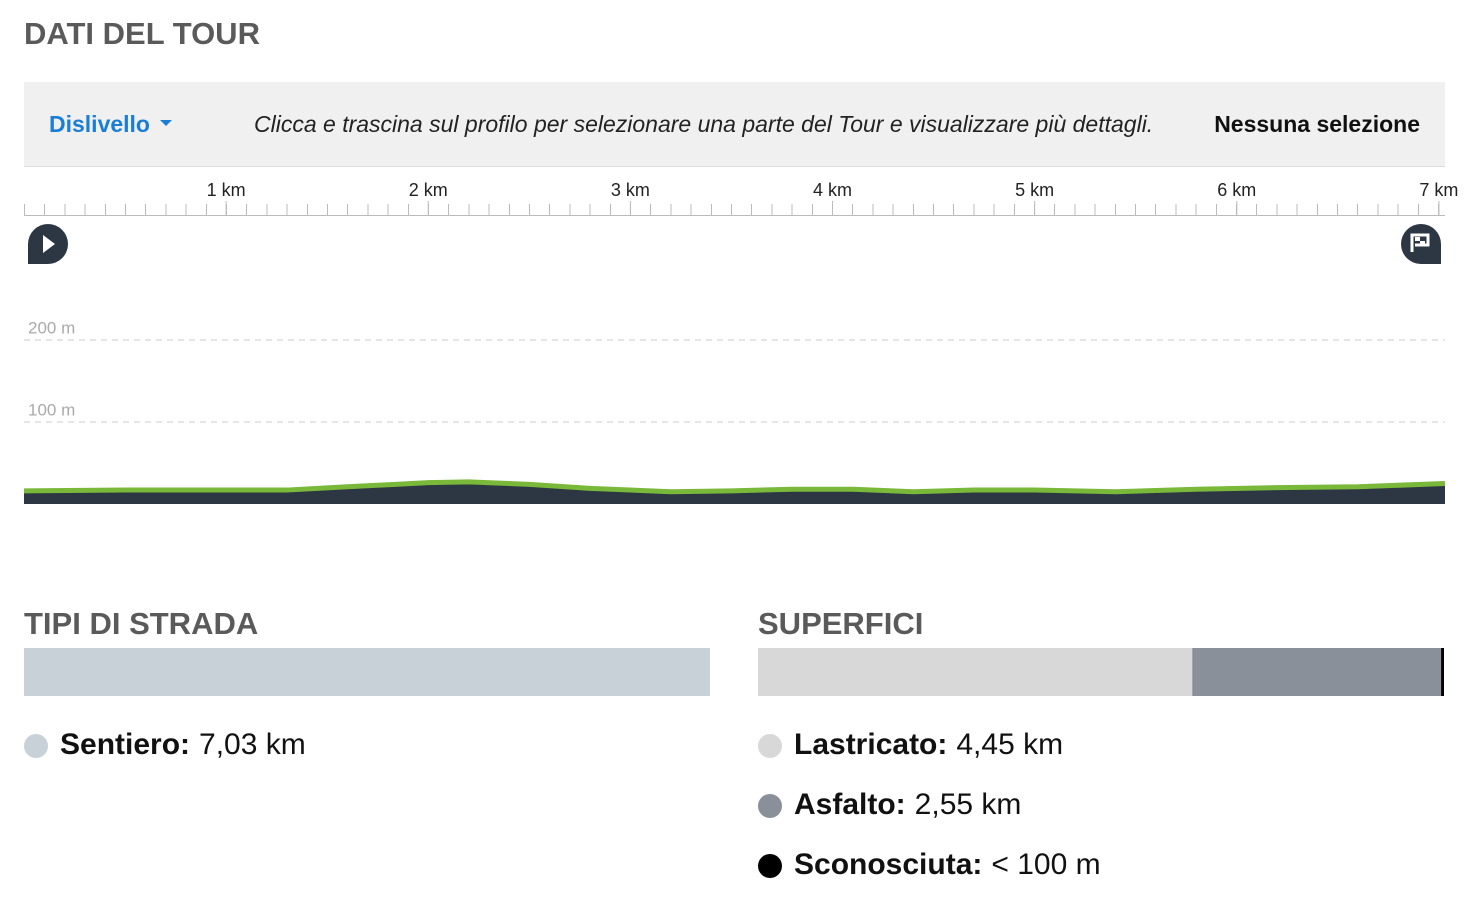 Image resolution: width=1476 pixels, height=918 pixels. Describe the element at coordinates (968, 804) in the screenshot. I see `legend-value: 2,55 km` at that location.